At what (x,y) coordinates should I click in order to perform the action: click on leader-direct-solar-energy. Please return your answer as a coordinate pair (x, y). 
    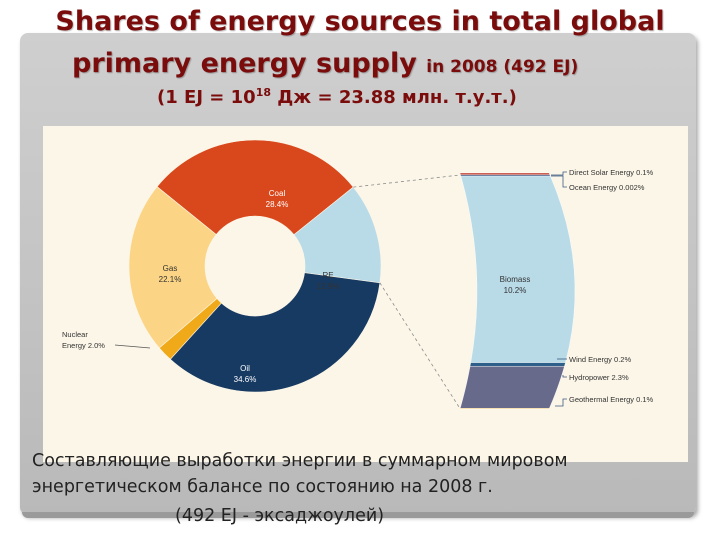
    Looking at the image, I should click on (559, 173).